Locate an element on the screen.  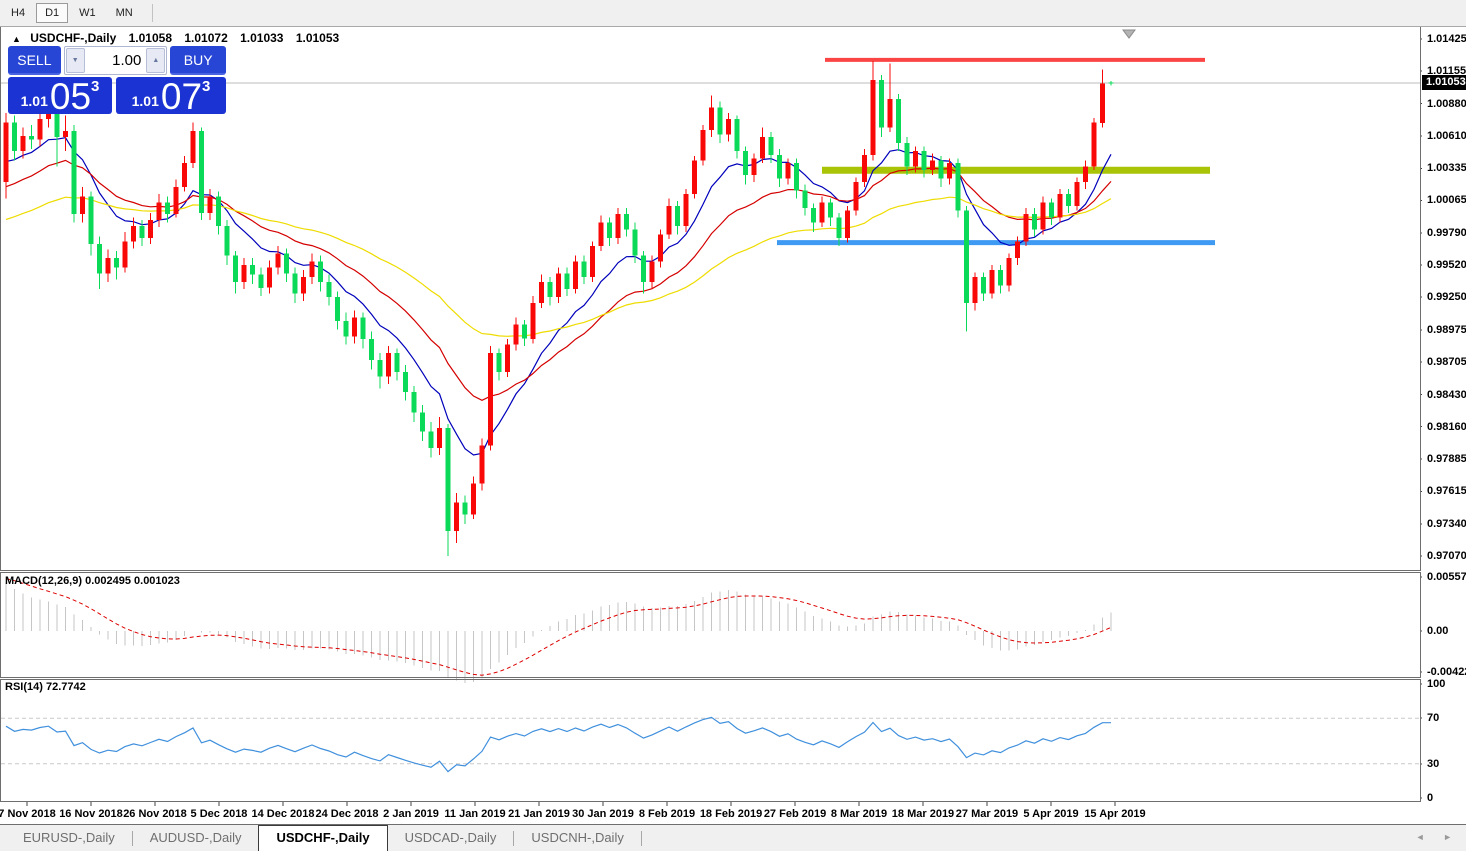
svg-text: 7 Nov 2018 is located at coordinates (28, 814).